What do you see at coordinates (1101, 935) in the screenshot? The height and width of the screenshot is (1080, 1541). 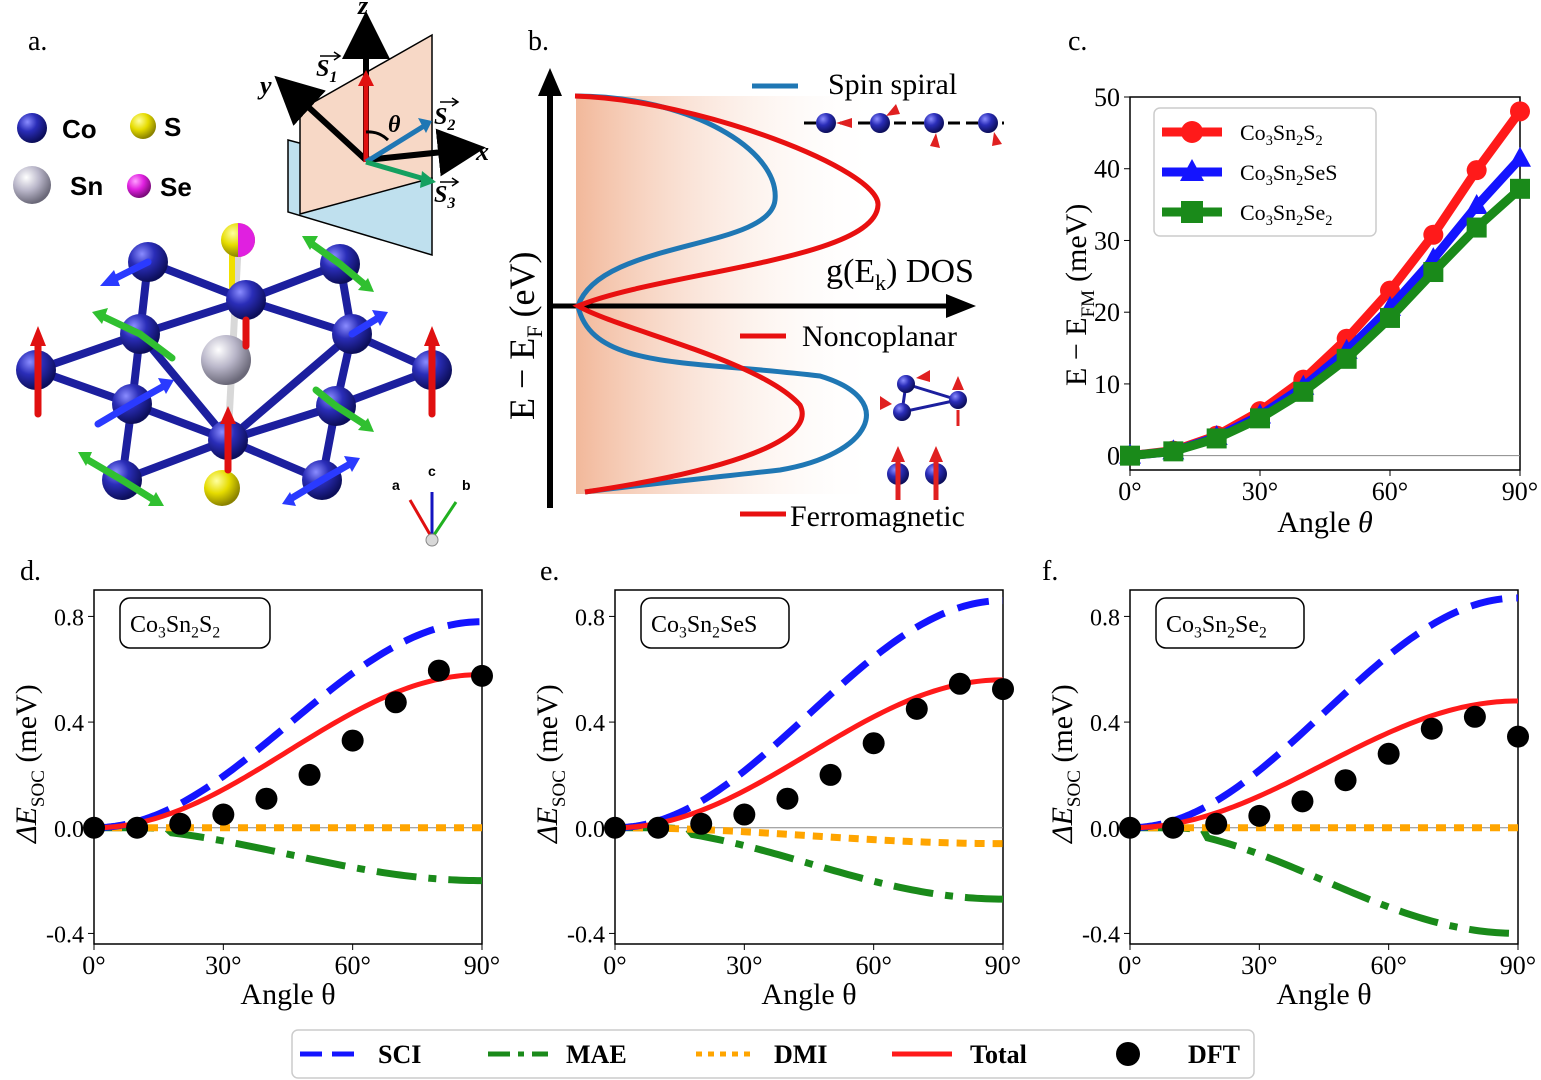 I see `ytick-label-f: -0.4` at bounding box center [1101, 935].